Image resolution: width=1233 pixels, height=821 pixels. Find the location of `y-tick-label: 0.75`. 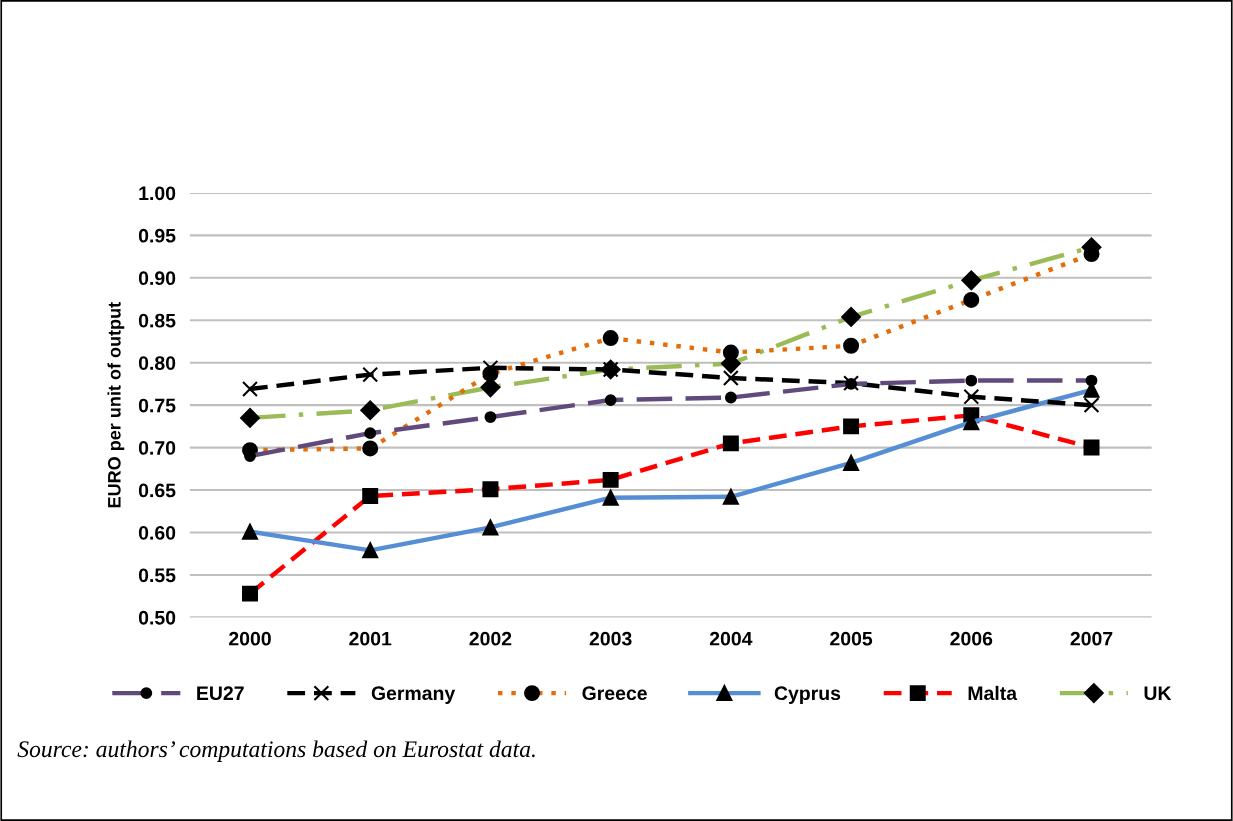

y-tick-label: 0.75 is located at coordinates (157, 405).